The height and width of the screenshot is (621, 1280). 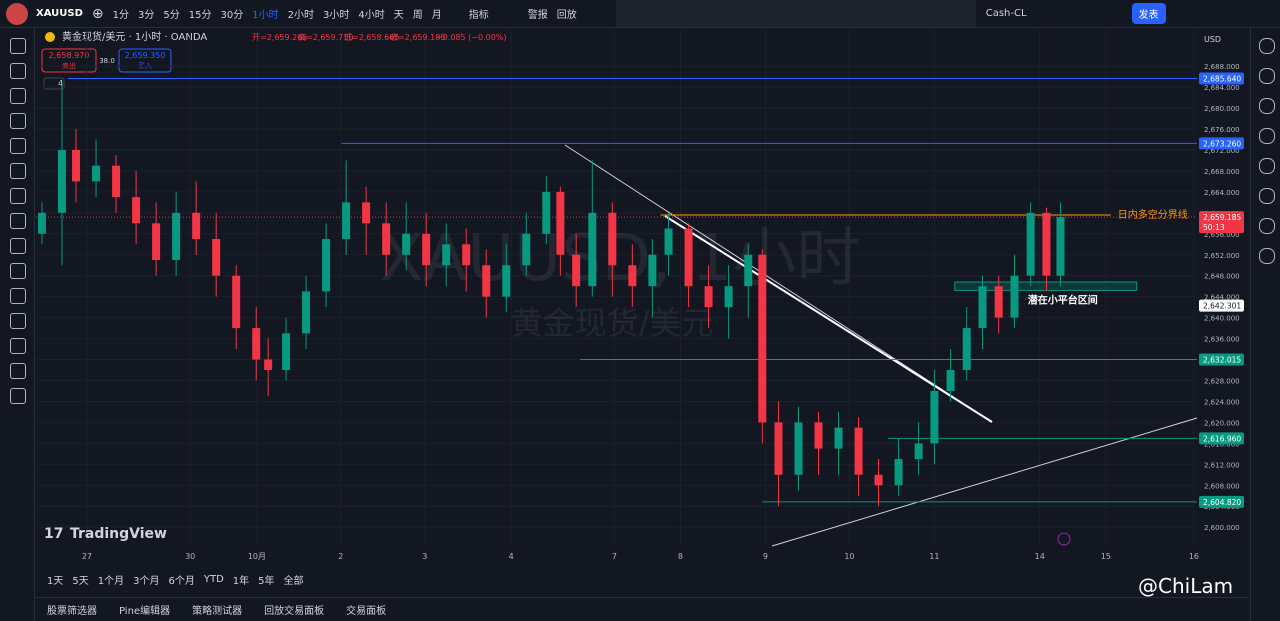 I want to click on panel-tab: 回放交易面板, so click(x=294, y=611).